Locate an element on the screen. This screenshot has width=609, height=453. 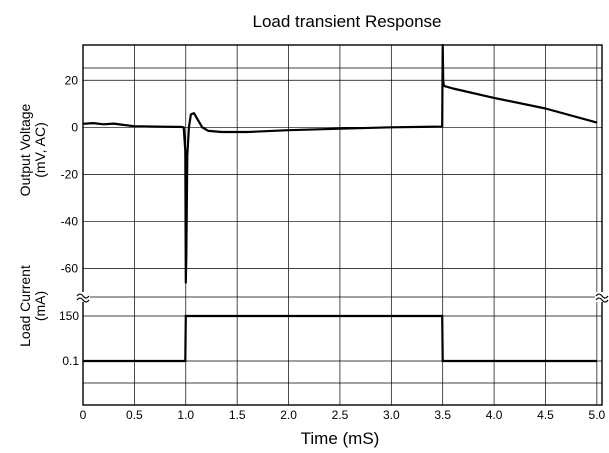
x-tick-label: 2.5 is located at coordinates (340, 415).